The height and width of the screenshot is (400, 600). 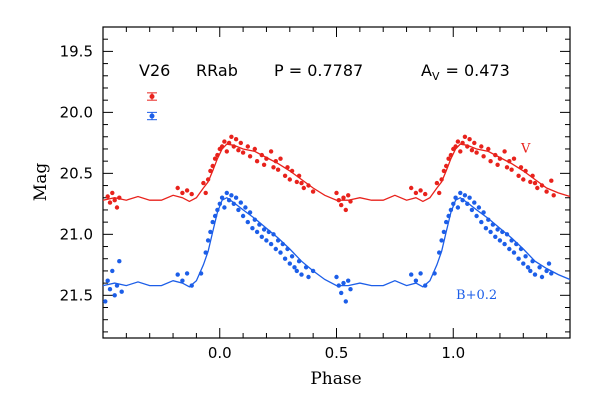 What do you see at coordinates (154, 70) in the screenshot?
I see `header-star: V26` at bounding box center [154, 70].